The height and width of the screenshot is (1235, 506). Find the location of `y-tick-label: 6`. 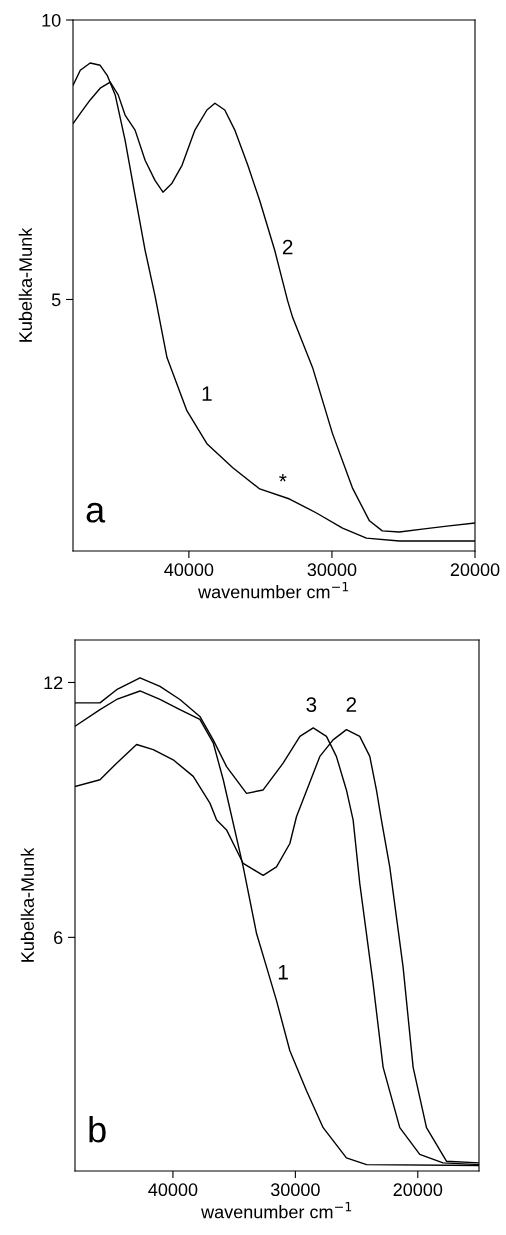

y-tick-label: 6 is located at coordinates (58, 938).